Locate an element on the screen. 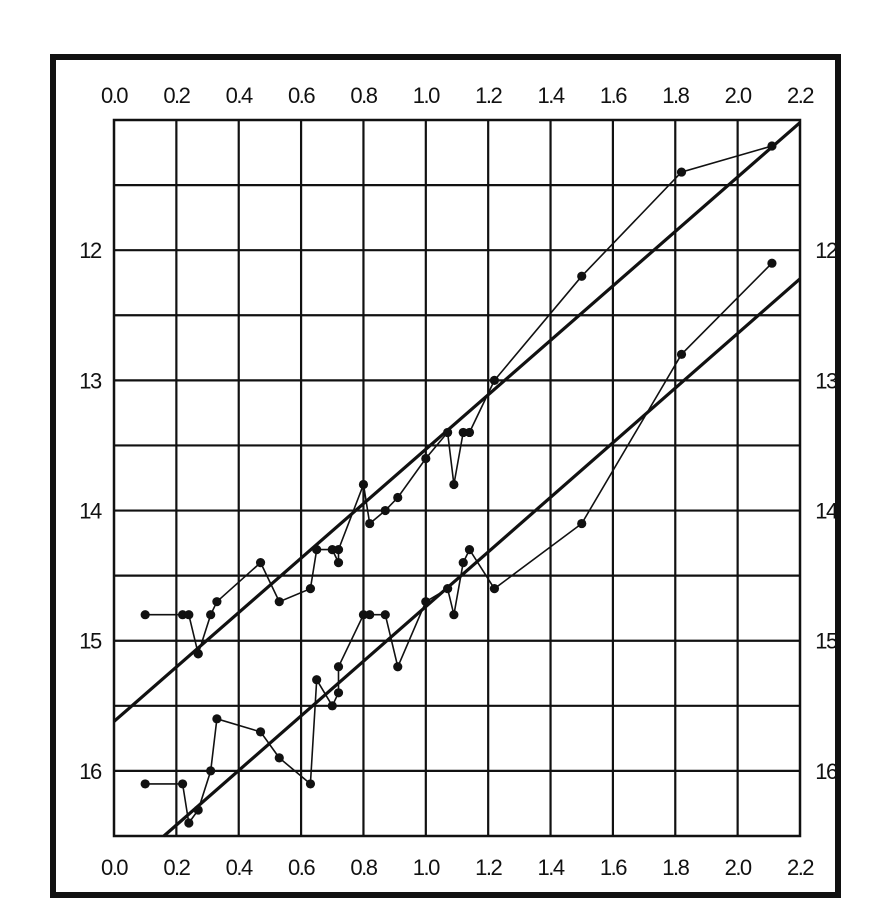 The width and height of the screenshot is (874, 907). x-tick-label-bottom: 0.0 is located at coordinates (114, 867).